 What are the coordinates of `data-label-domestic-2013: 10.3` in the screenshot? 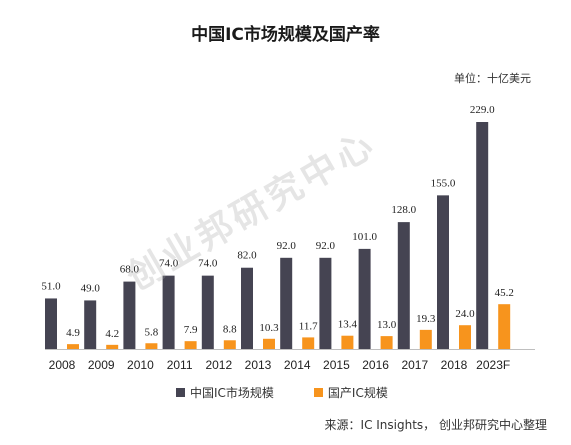 It's located at (269, 328).